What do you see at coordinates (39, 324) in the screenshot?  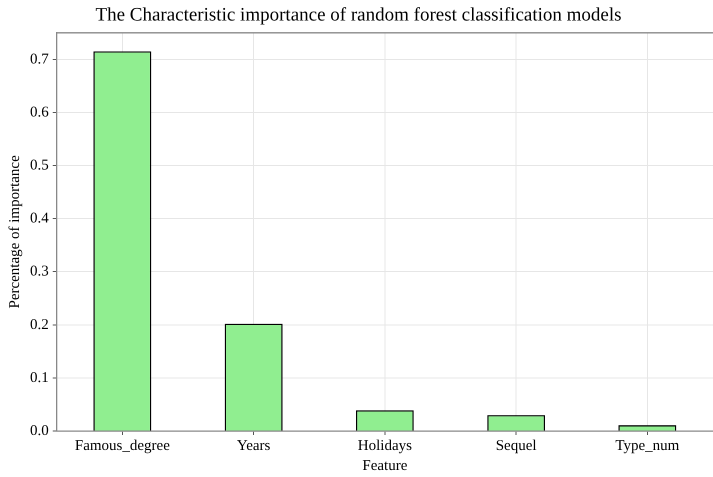 I see `y-tick-label: 0.2` at bounding box center [39, 324].